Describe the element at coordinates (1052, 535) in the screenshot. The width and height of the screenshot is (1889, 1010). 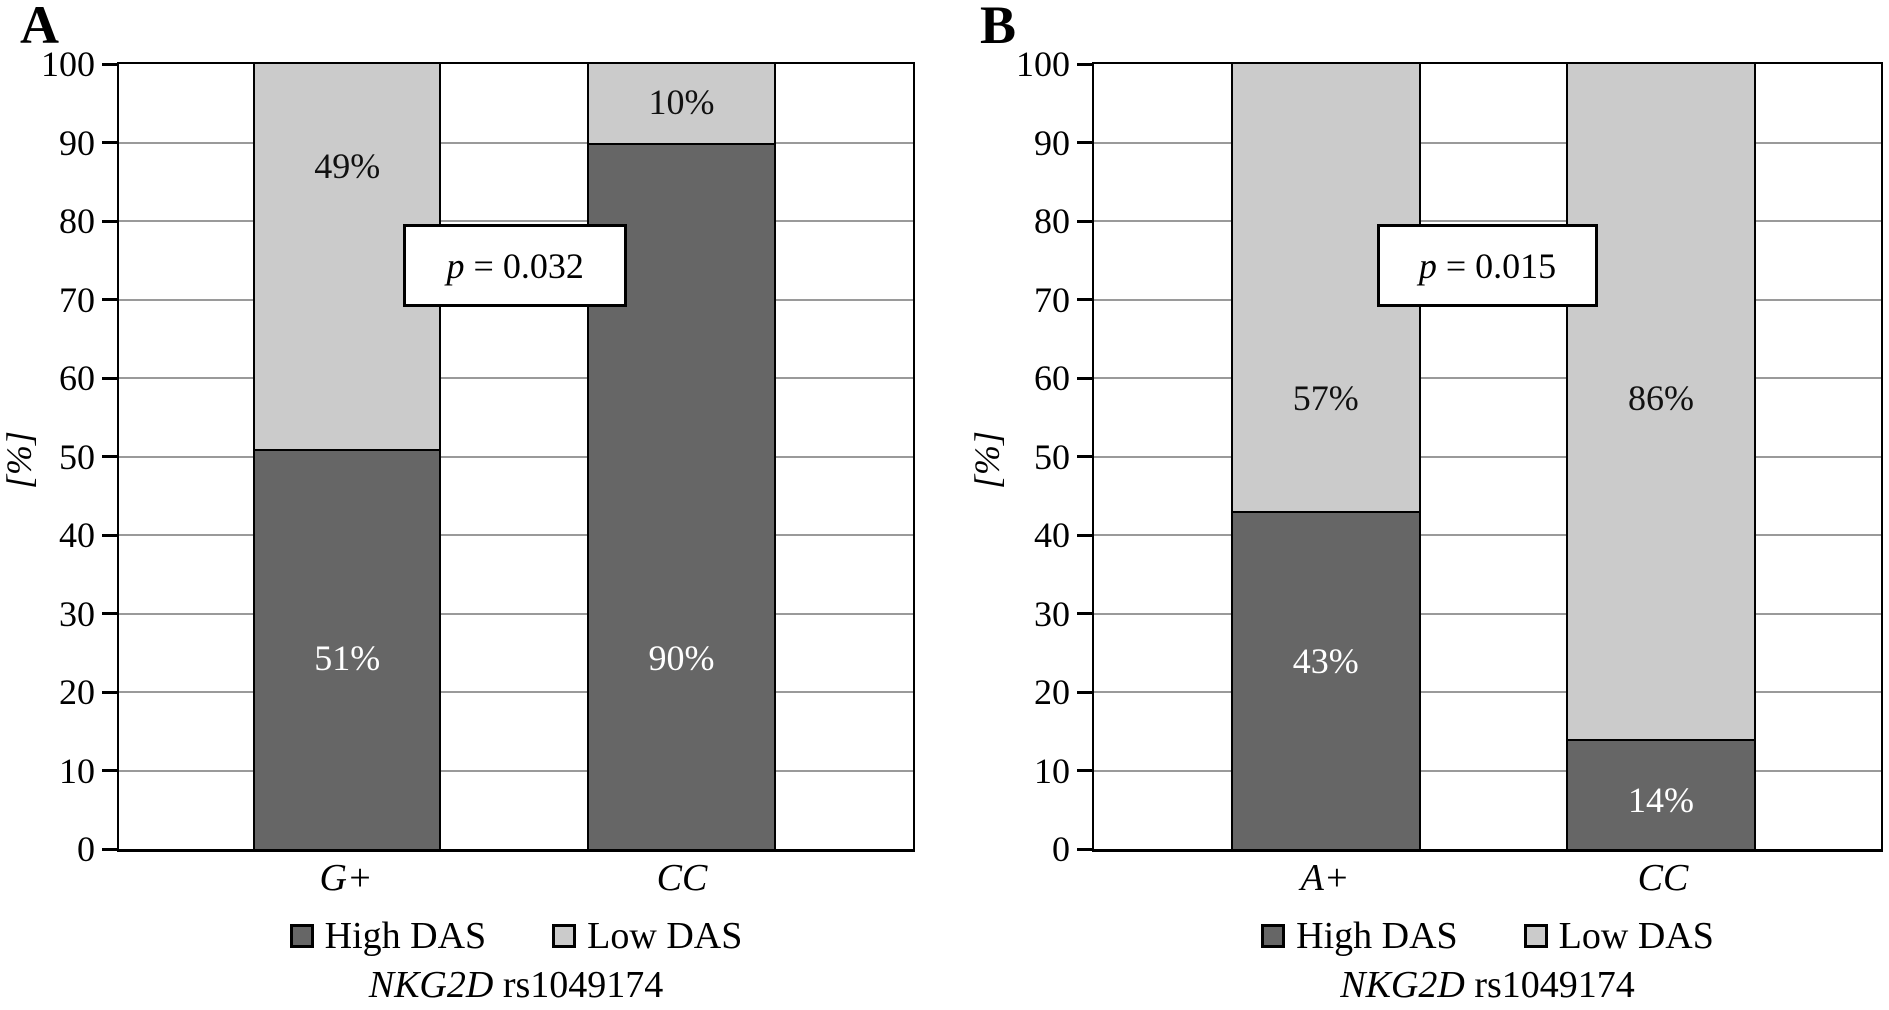
I see `y-tick-label: 40` at that location.